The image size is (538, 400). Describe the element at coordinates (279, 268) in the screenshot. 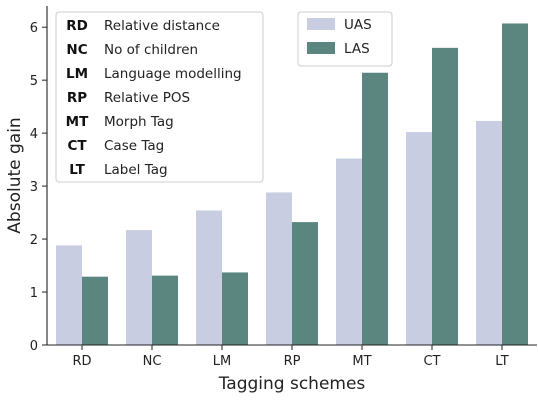

I see `bar-uas-rp` at that location.